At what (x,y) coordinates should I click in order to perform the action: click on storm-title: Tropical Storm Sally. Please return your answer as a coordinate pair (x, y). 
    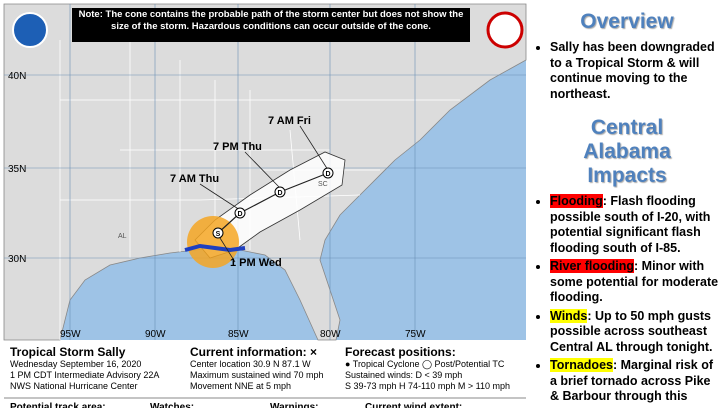
    Looking at the image, I should click on (68, 352).